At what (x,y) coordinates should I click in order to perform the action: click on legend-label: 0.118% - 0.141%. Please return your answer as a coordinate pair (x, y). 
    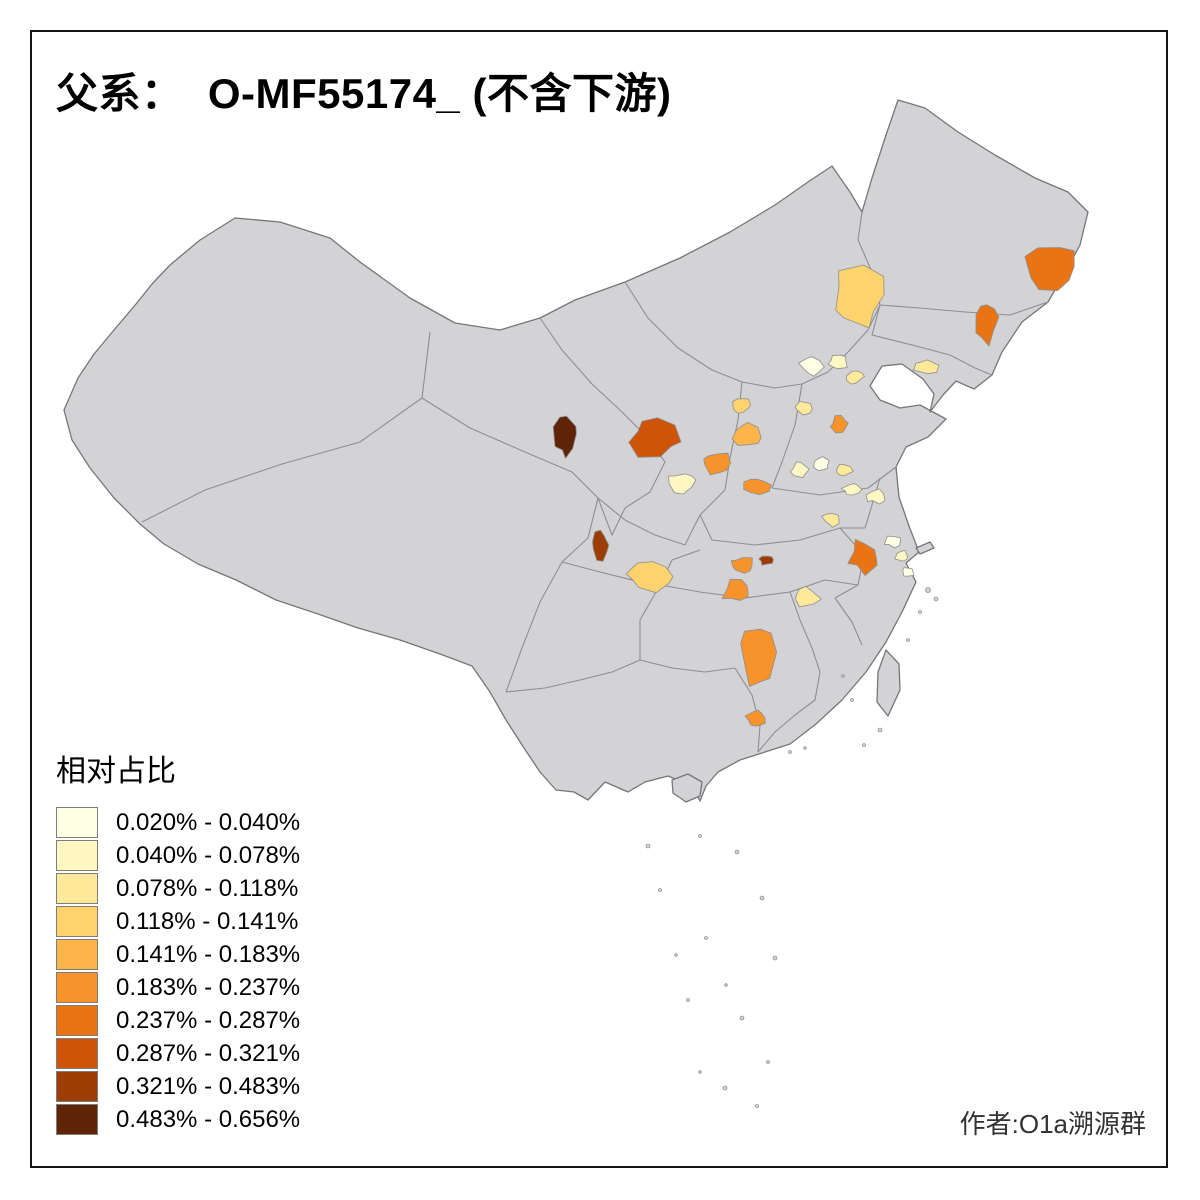
    Looking at the image, I should click on (207, 921).